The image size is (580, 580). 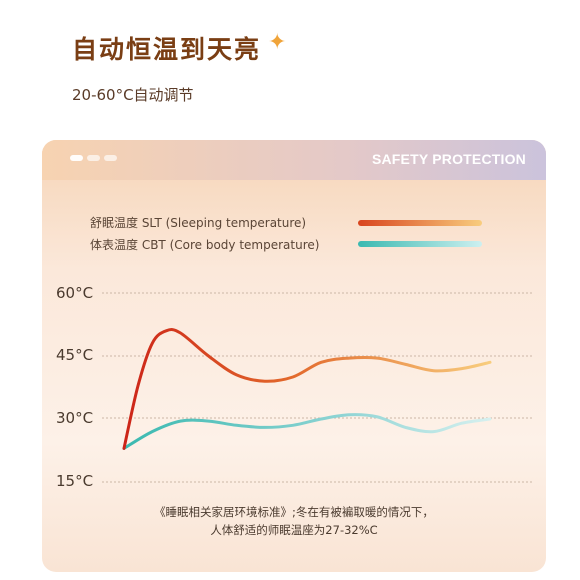 What do you see at coordinates (294, 160) in the screenshot?
I see `card-header: SAFETY PROTECTION` at bounding box center [294, 160].